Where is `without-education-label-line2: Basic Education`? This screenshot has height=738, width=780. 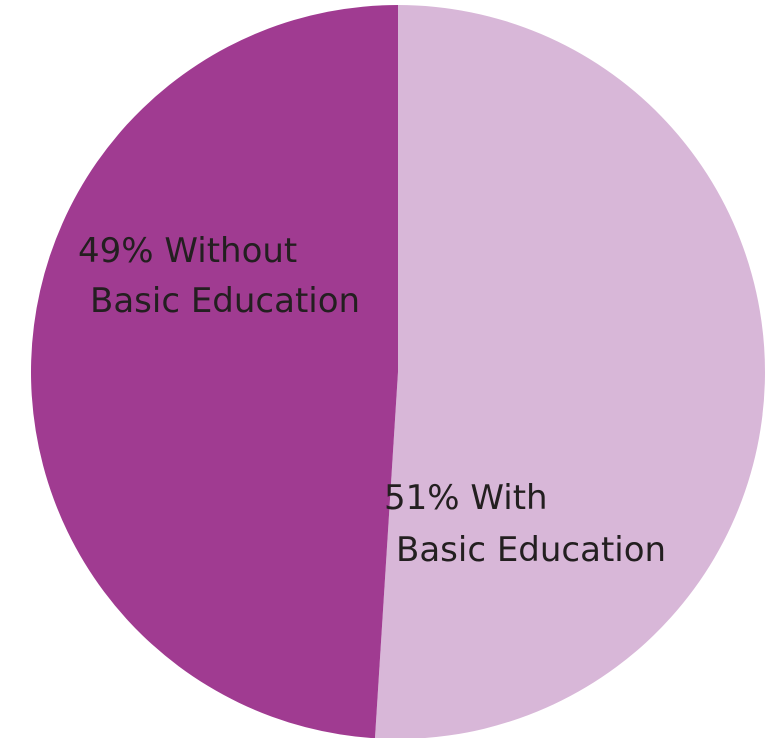
without-education-label-line2: Basic Education is located at coordinates (225, 301).